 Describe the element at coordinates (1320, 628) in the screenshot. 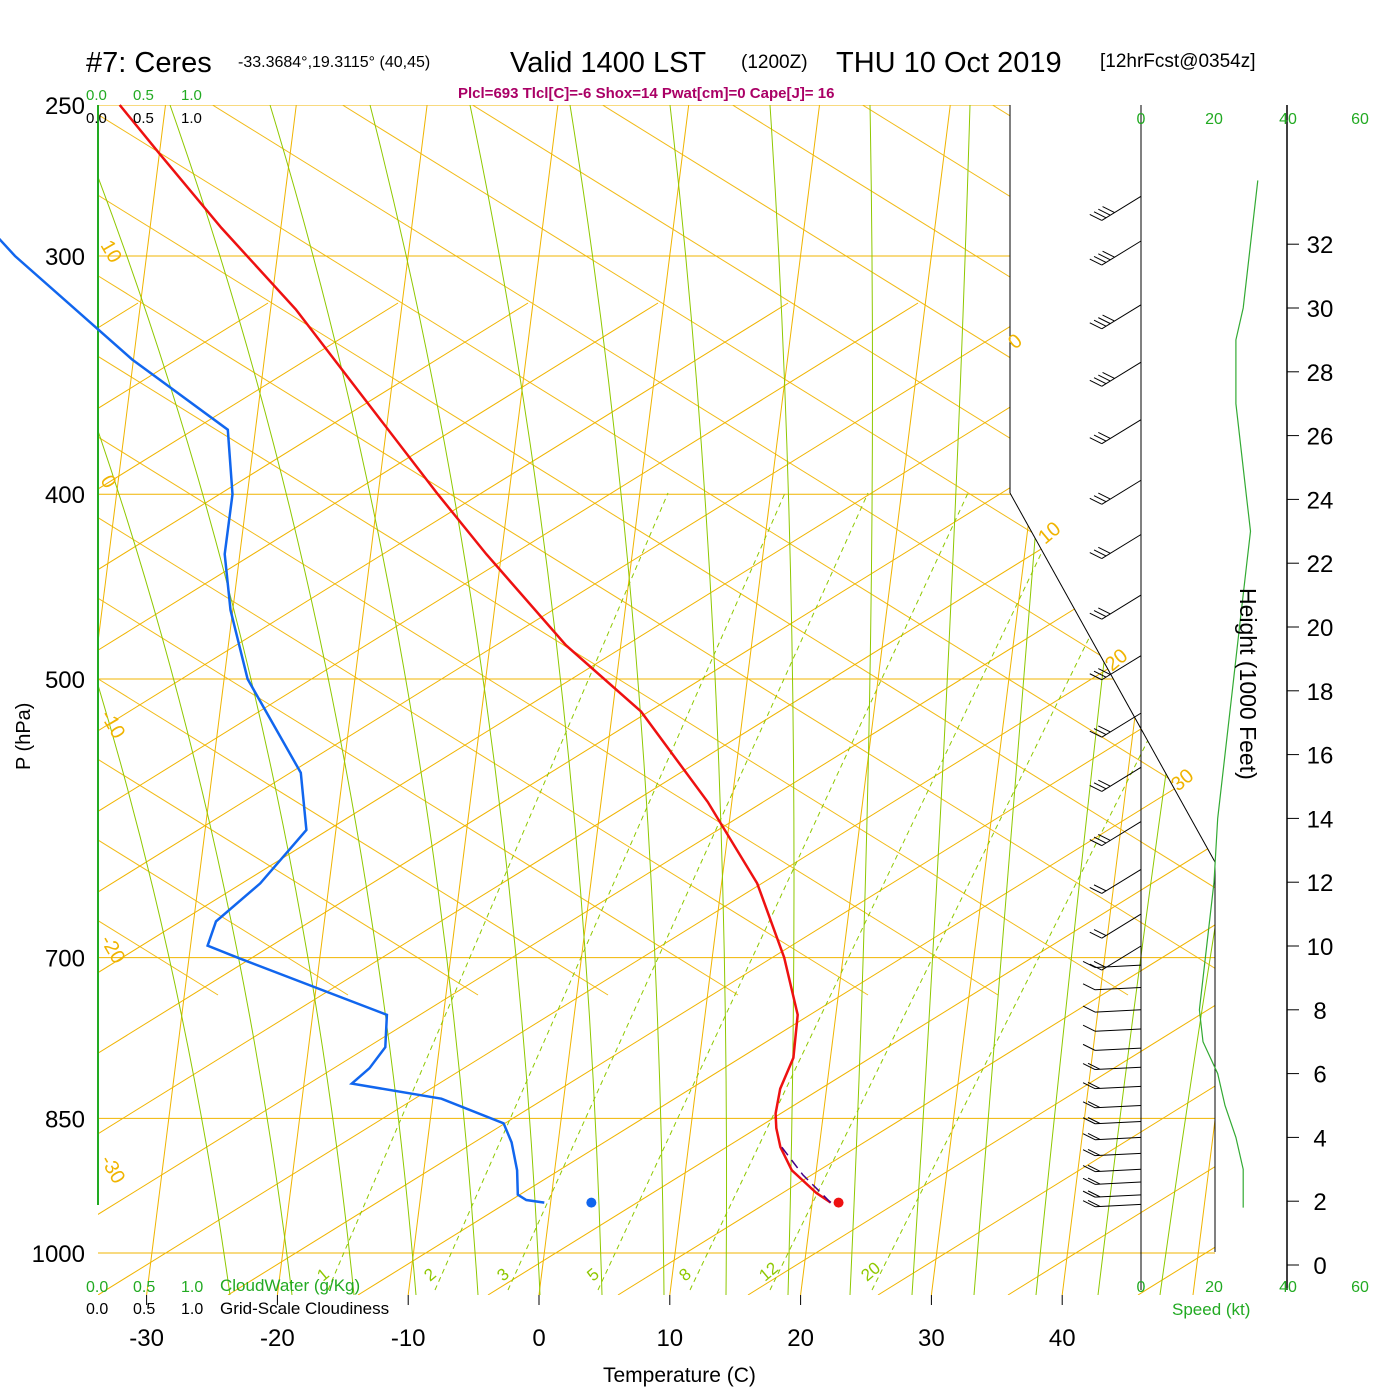

I see `height-tick-label: 20` at that location.